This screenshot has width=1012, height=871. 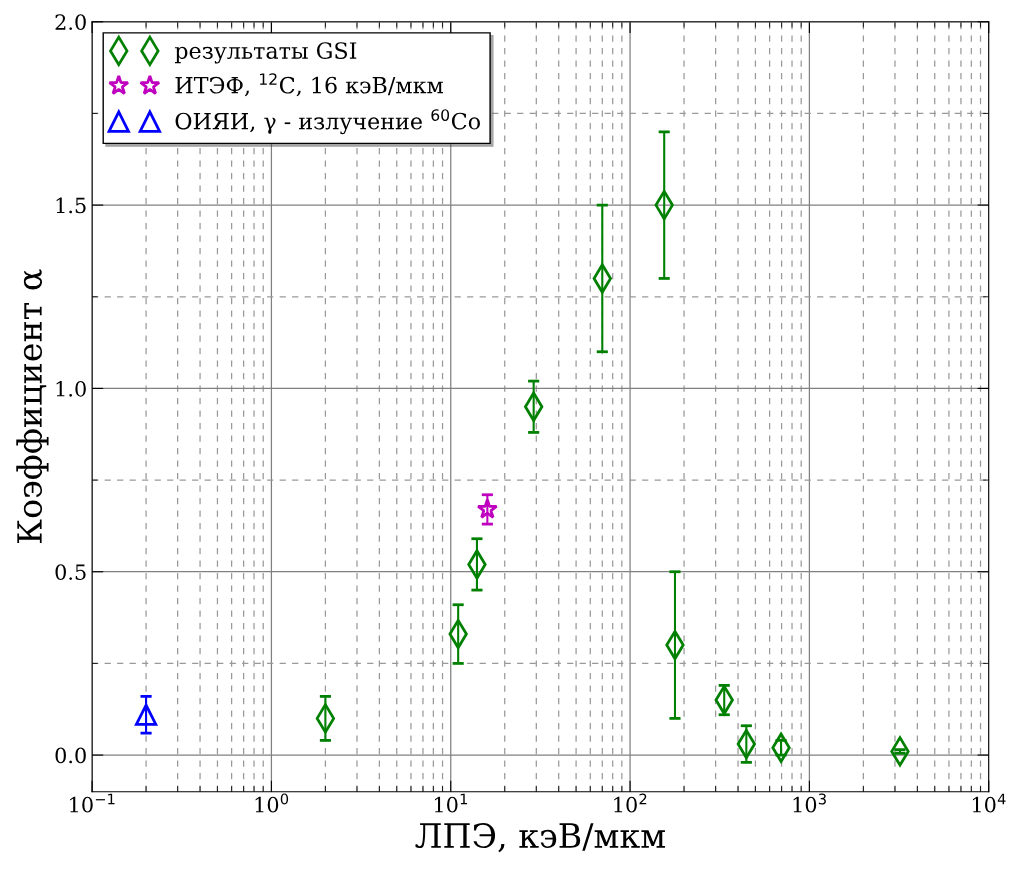 I want to click on y-tick-label: 0.0, so click(x=70, y=755).